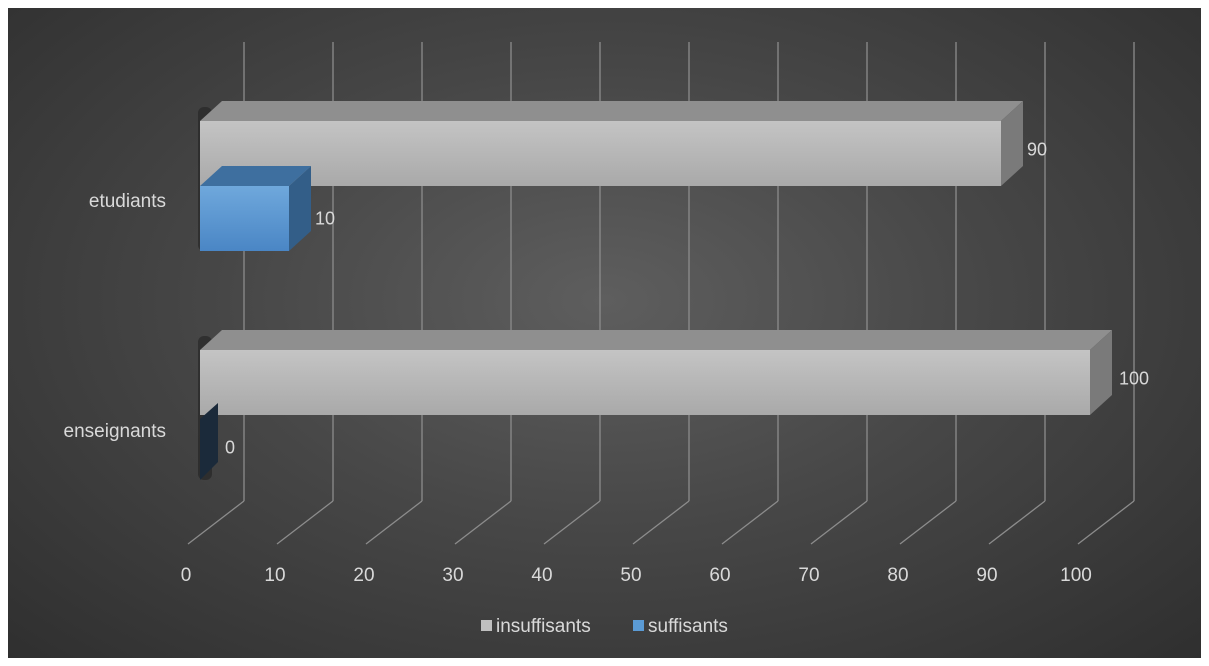 This screenshot has width=1209, height=666. Describe the element at coordinates (363, 575) in the screenshot. I see `x-tick-label: 20` at that location.